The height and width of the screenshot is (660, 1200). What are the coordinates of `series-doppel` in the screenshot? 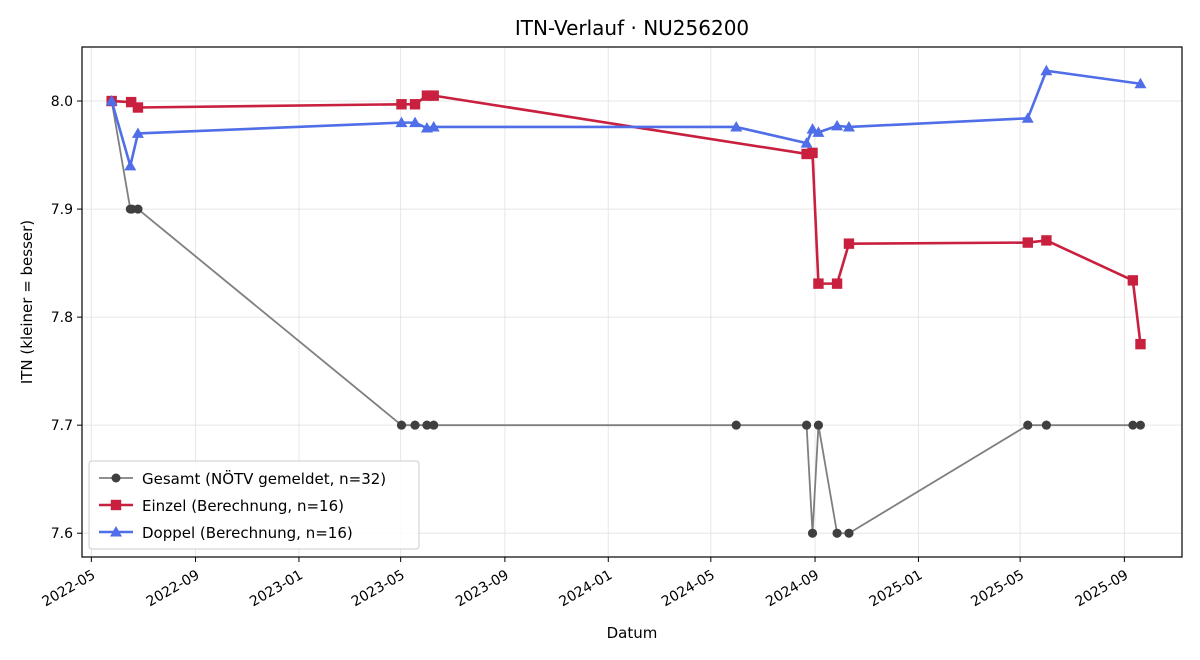 It's located at (626, 117).